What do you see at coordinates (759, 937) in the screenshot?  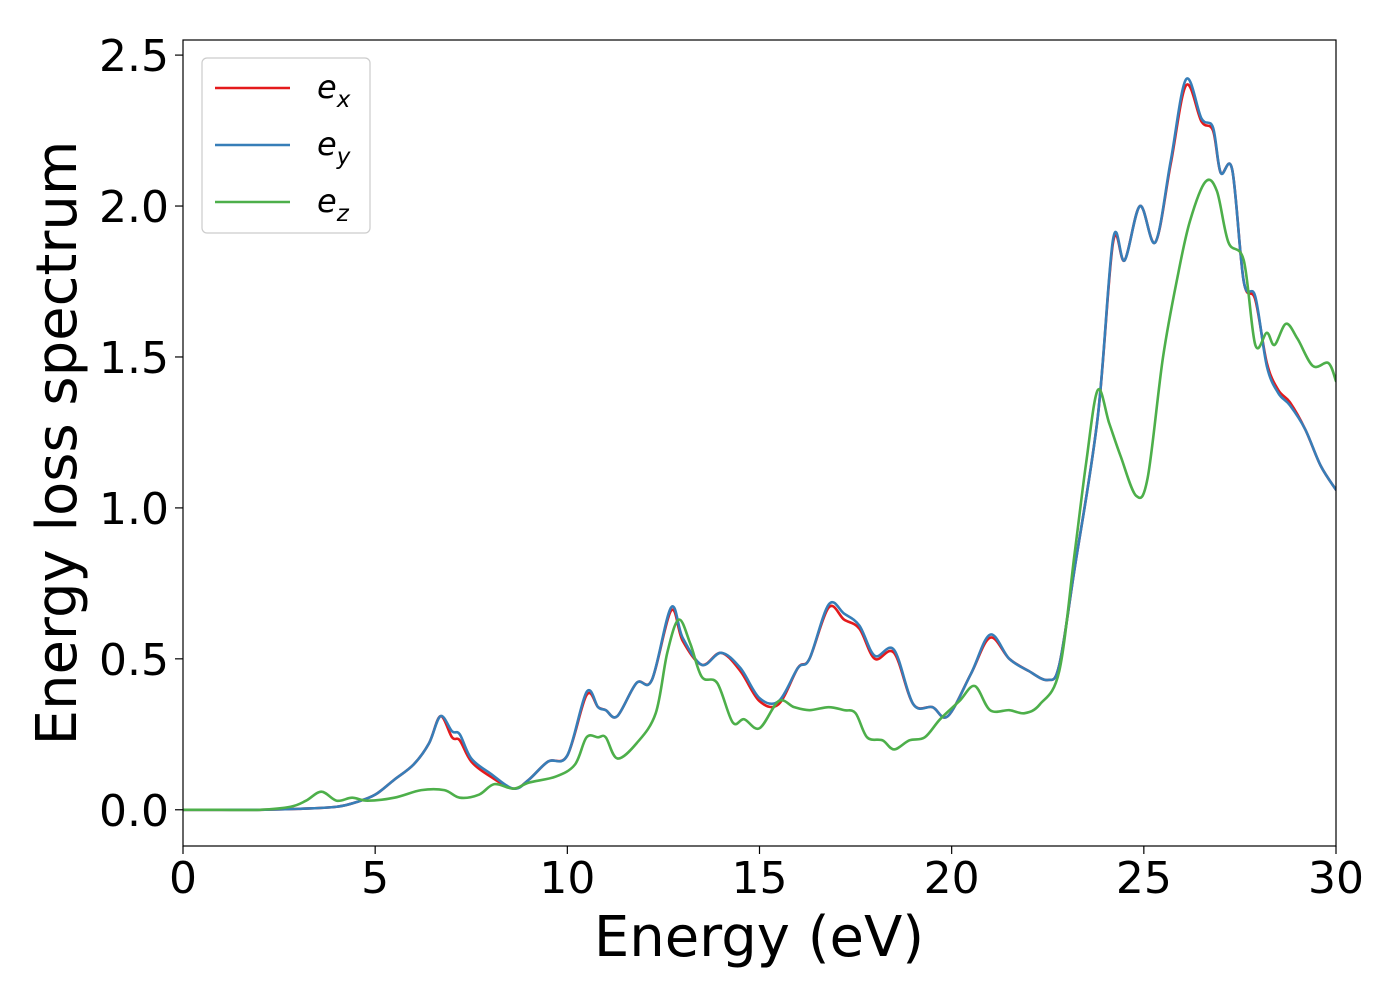 I see `x-axis-title: Energy (eV)` at bounding box center [759, 937].